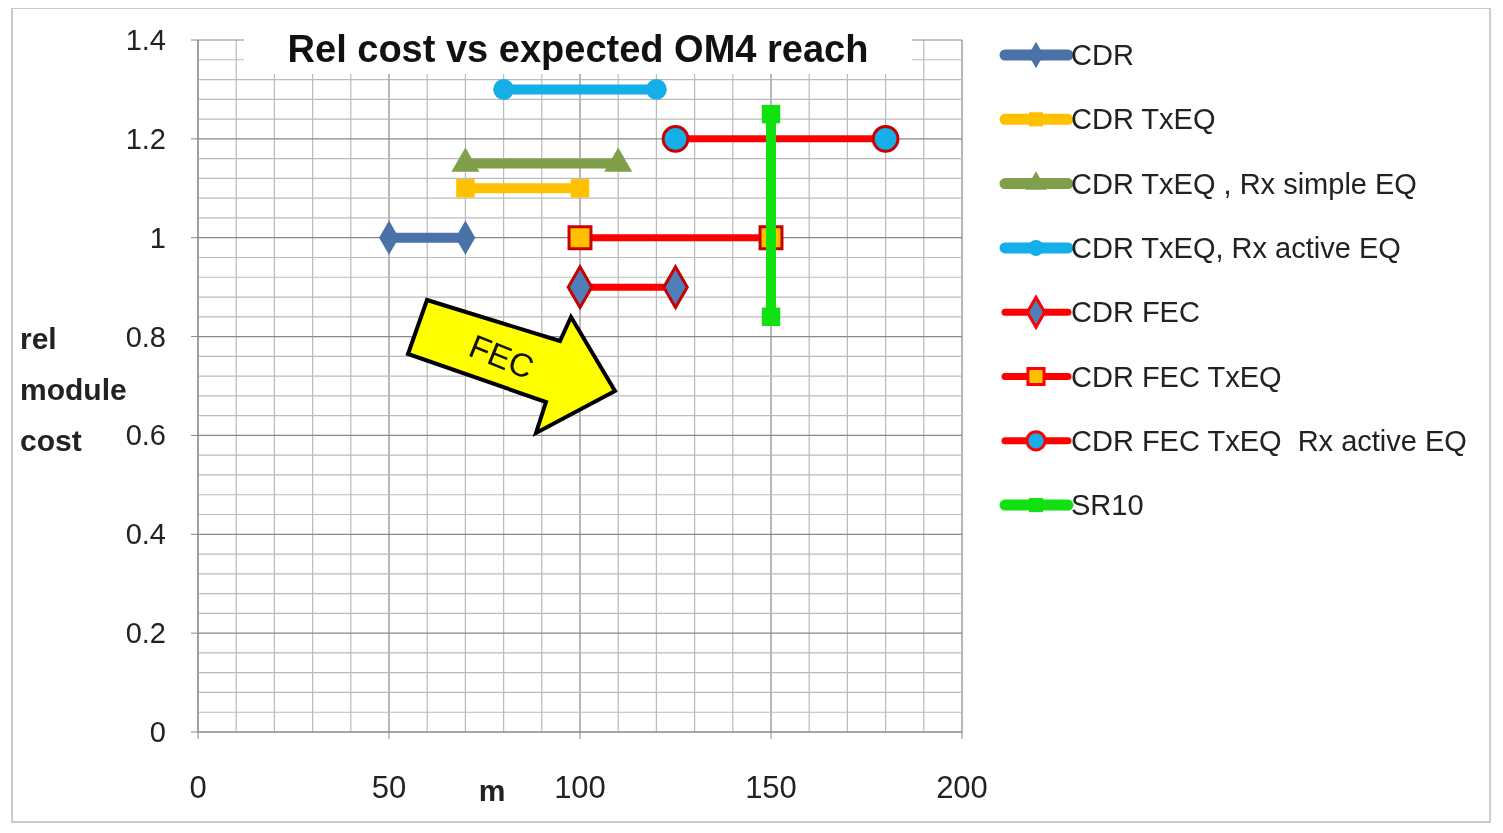 Image resolution: width=1503 pixels, height=833 pixels. Describe the element at coordinates (198, 787) in the screenshot. I see `x-tick-label: 0` at that location.